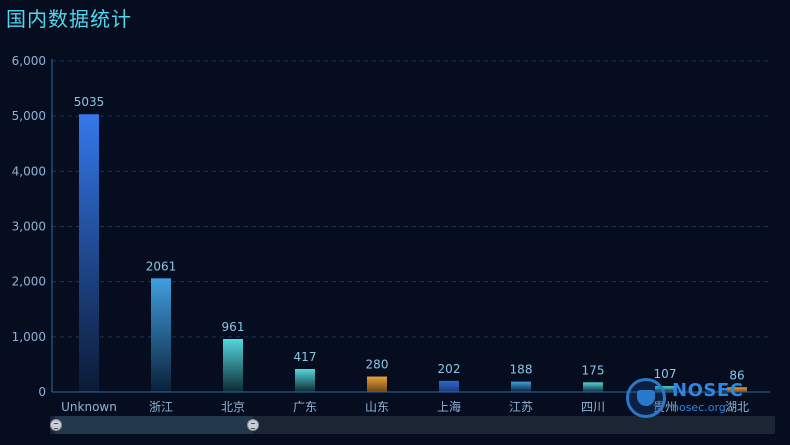 This screenshot has width=790, height=445. Describe the element at coordinates (253, 425) in the screenshot. I see `data-zoom-handle-end` at that location.